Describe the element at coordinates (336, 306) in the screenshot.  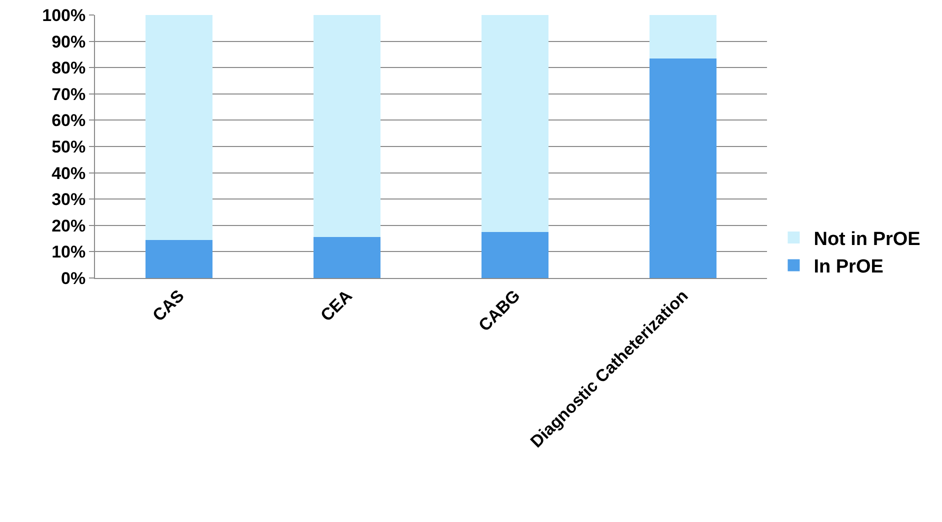
I see `x-tick-label: CEA` at that location.